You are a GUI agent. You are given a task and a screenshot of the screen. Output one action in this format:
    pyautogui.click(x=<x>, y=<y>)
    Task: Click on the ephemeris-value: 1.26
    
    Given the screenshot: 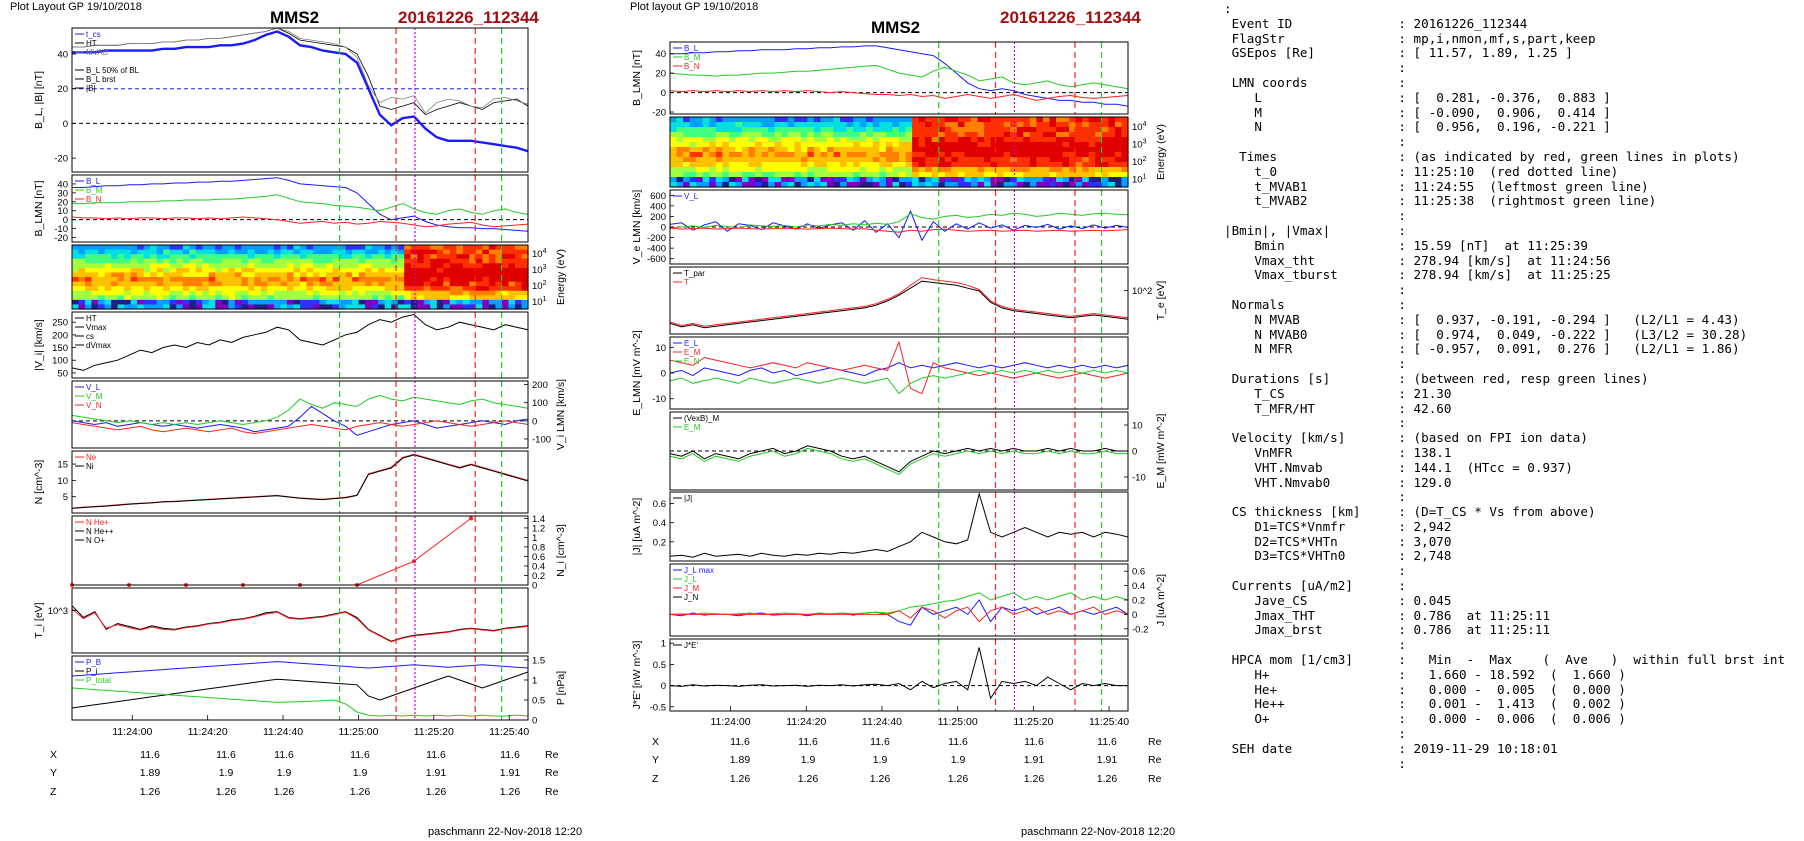 What is the action you would take?
    pyautogui.click(x=226, y=792)
    